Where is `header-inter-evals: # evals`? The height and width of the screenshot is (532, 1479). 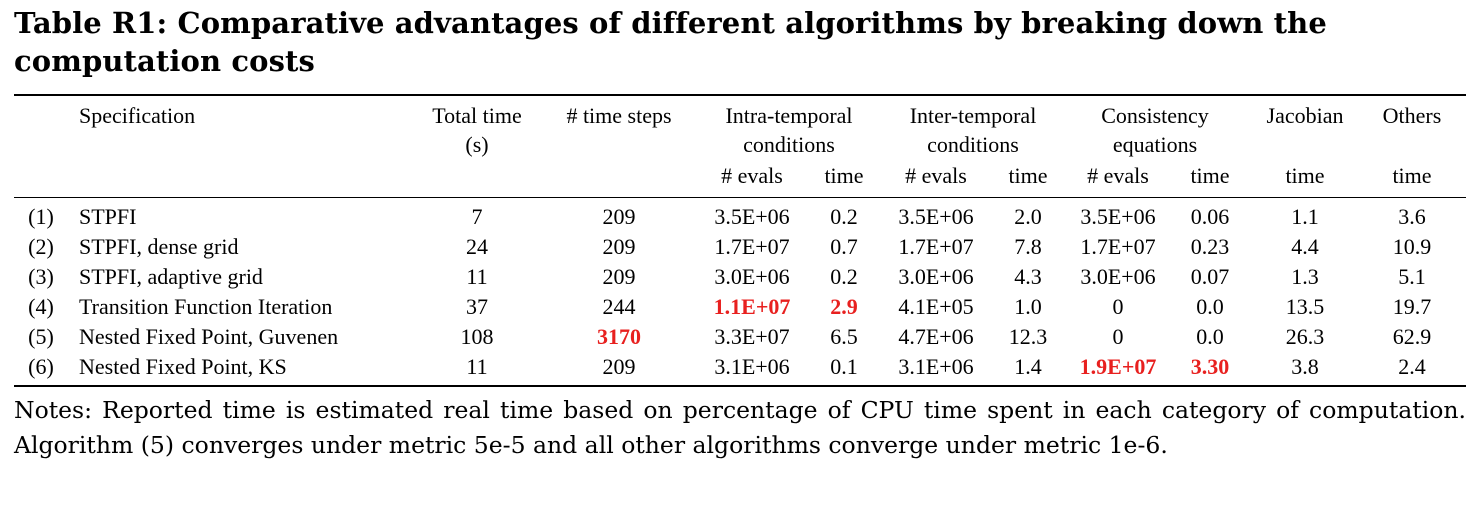 header-inter-evals: # evals is located at coordinates (936, 175).